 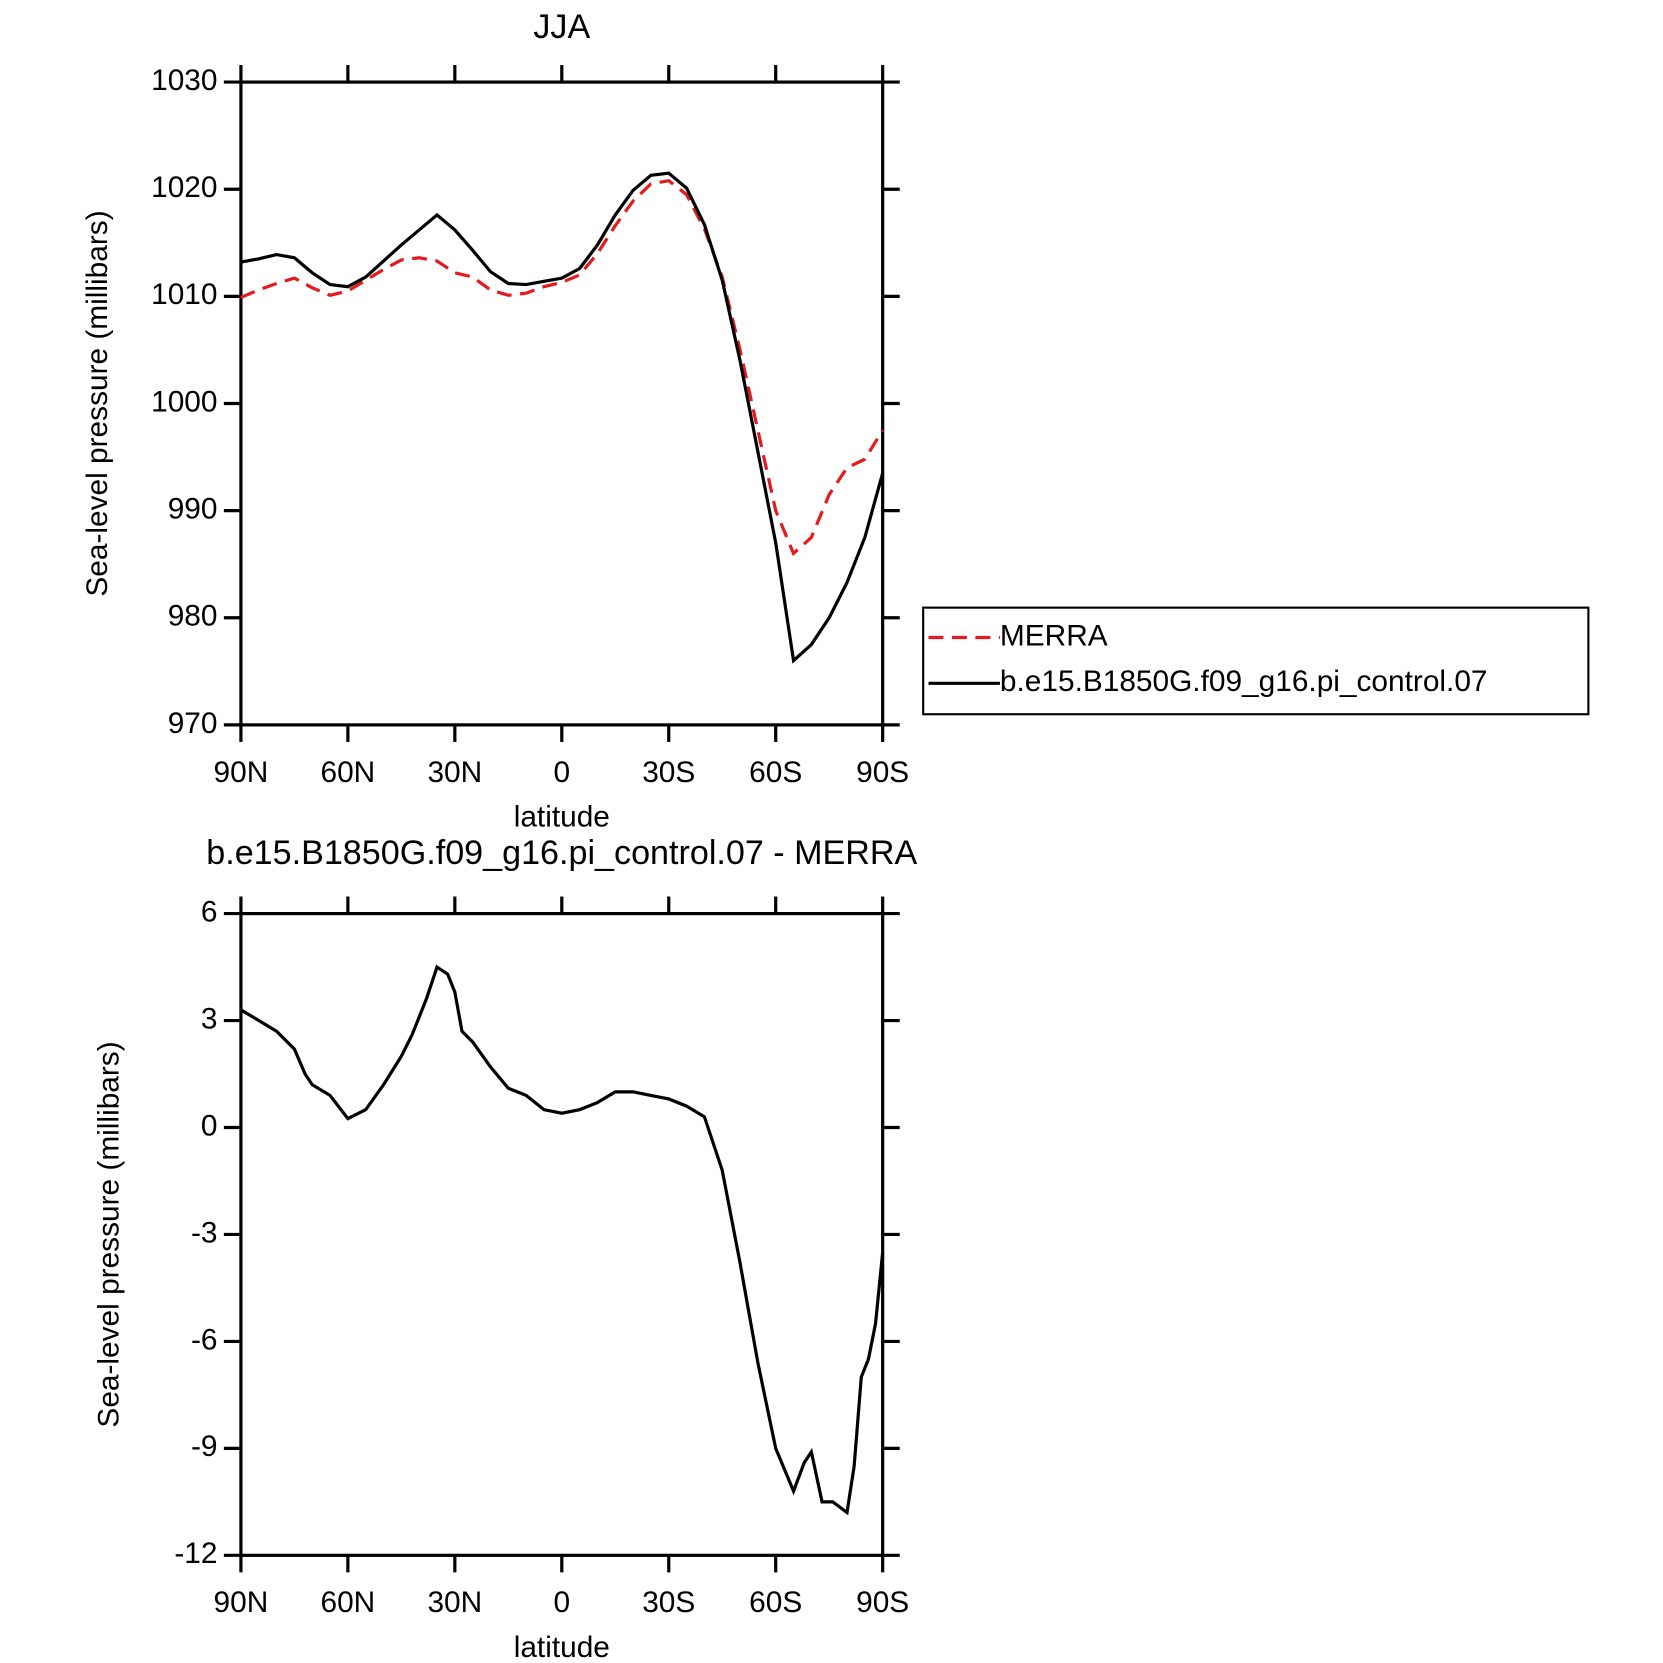 What do you see at coordinates (193, 616) in the screenshot?
I see `y-tick-label: 980` at bounding box center [193, 616].